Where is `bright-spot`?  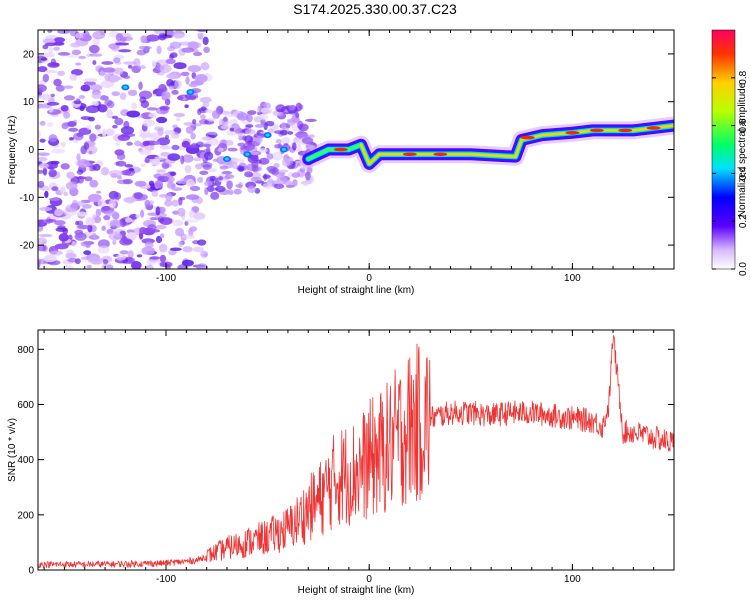 bright-spot is located at coordinates (283, 149).